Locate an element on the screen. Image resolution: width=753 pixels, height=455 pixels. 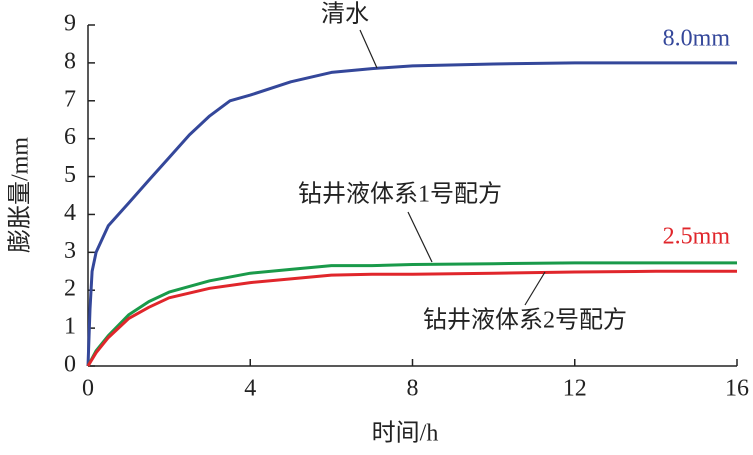
x-axis-label: 时间/h is located at coordinates (405, 433).